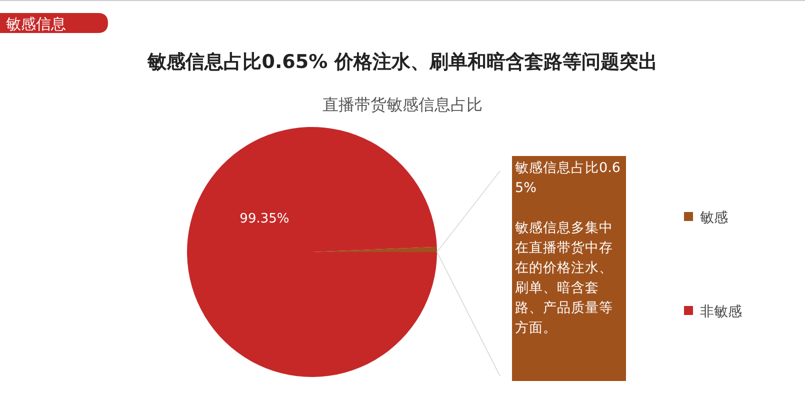 The width and height of the screenshot is (805, 411). I want to click on legend-label: 敏感, so click(714, 218).